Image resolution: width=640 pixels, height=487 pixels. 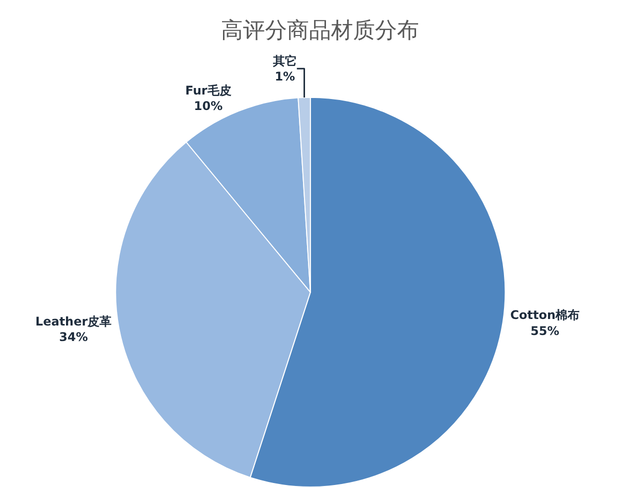 What do you see at coordinates (73, 321) in the screenshot?
I see `slice-label: Leather皮革` at bounding box center [73, 321].